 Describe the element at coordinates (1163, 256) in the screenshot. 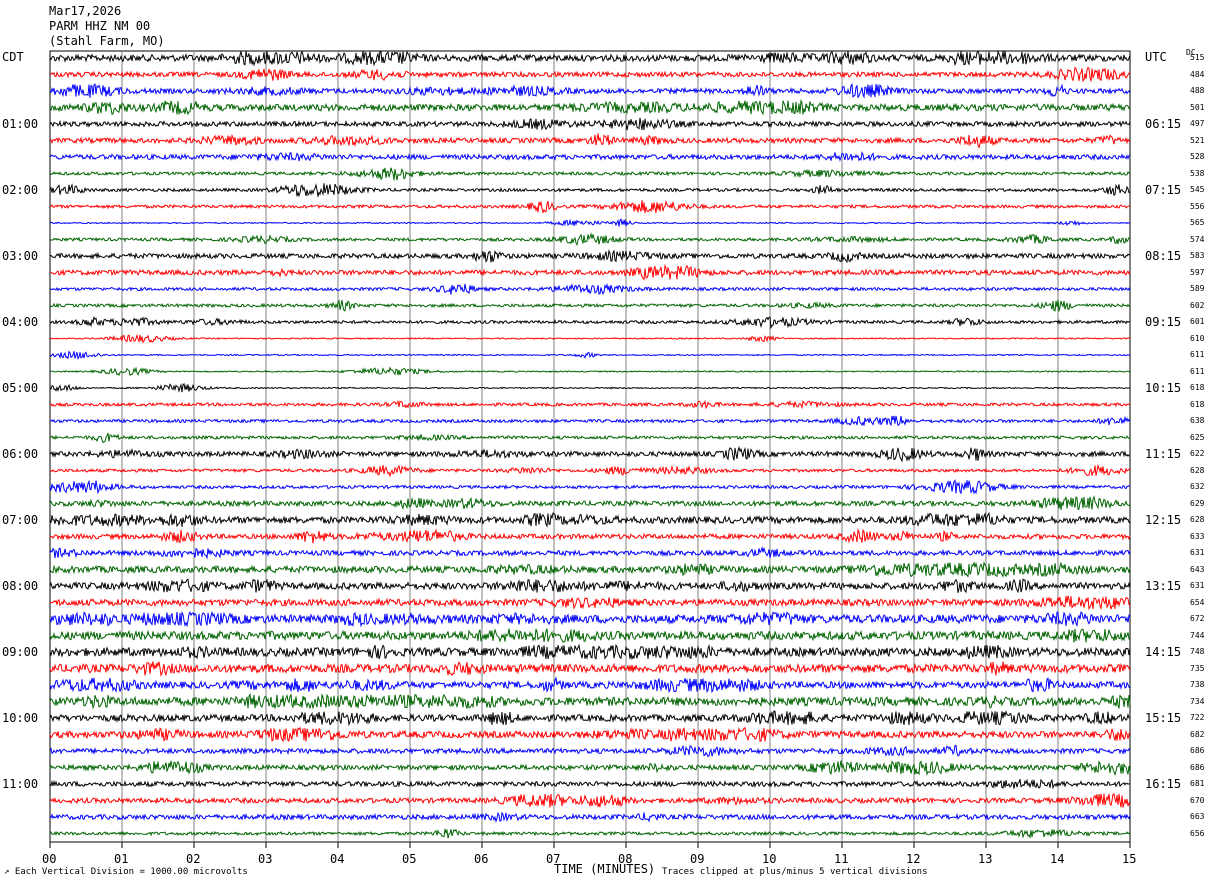

I see `utc-hour-label: 08:15` at that location.